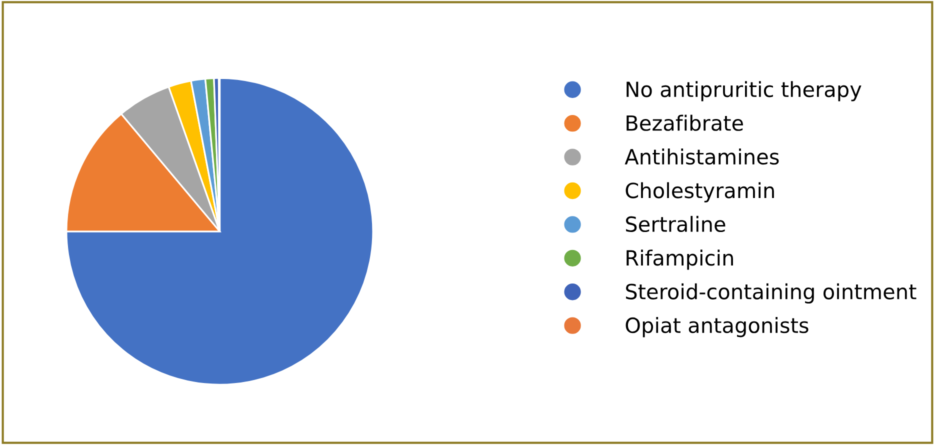 The image size is (935, 445). What do you see at coordinates (701, 156) in the screenshot?
I see `legend-label: Antihistamines` at bounding box center [701, 156].